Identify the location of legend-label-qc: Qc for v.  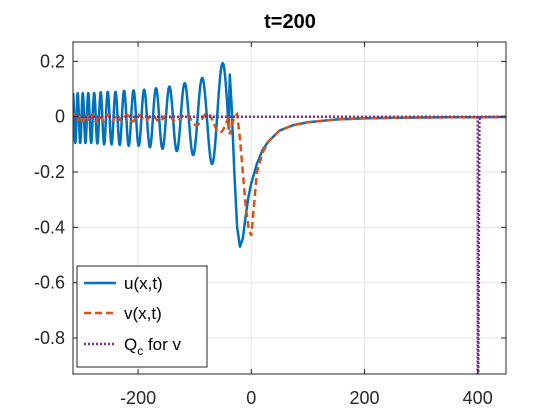
(153, 346).